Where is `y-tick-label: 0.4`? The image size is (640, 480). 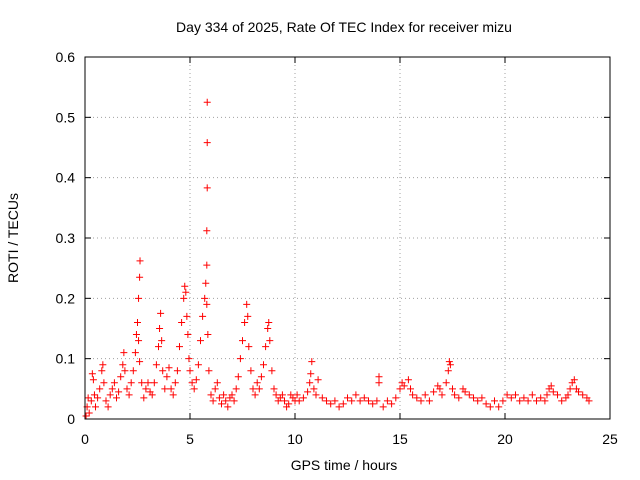 y-tick-label: 0.4 is located at coordinates (66, 178).